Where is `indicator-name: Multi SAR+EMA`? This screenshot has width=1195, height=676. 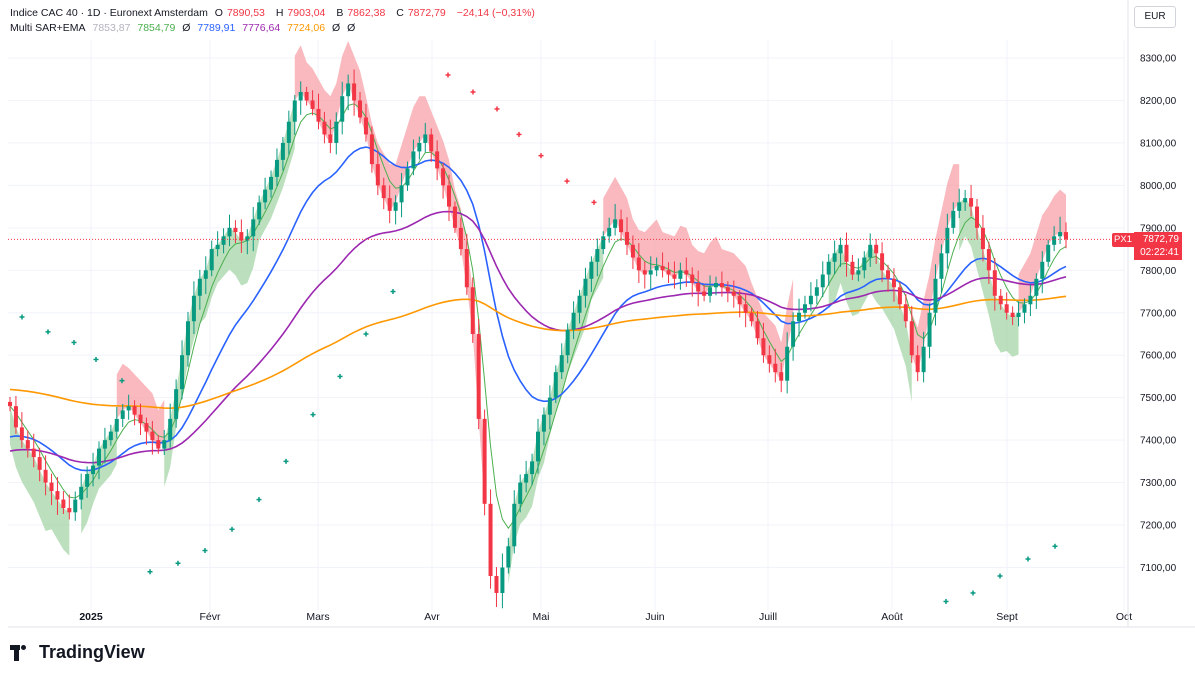 indicator-name: Multi SAR+EMA is located at coordinates (48, 28).